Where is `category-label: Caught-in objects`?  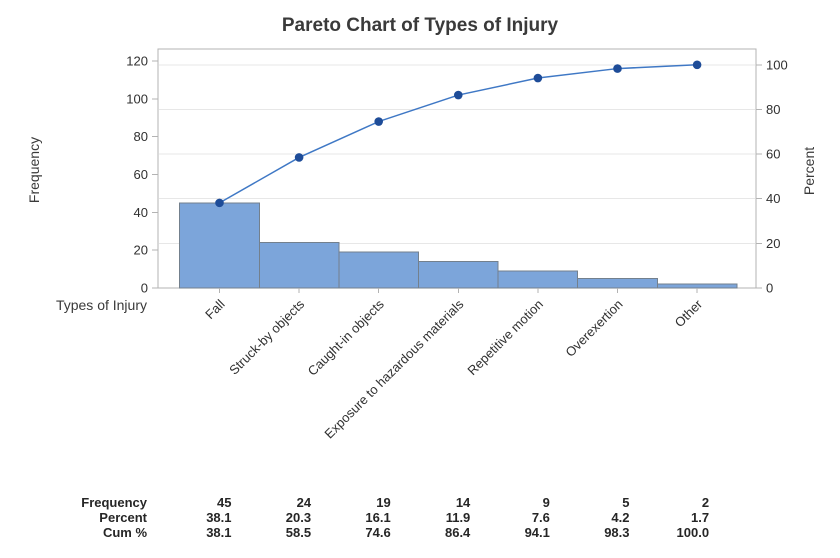
category-label: Caught-in objects is located at coordinates (346, 337).